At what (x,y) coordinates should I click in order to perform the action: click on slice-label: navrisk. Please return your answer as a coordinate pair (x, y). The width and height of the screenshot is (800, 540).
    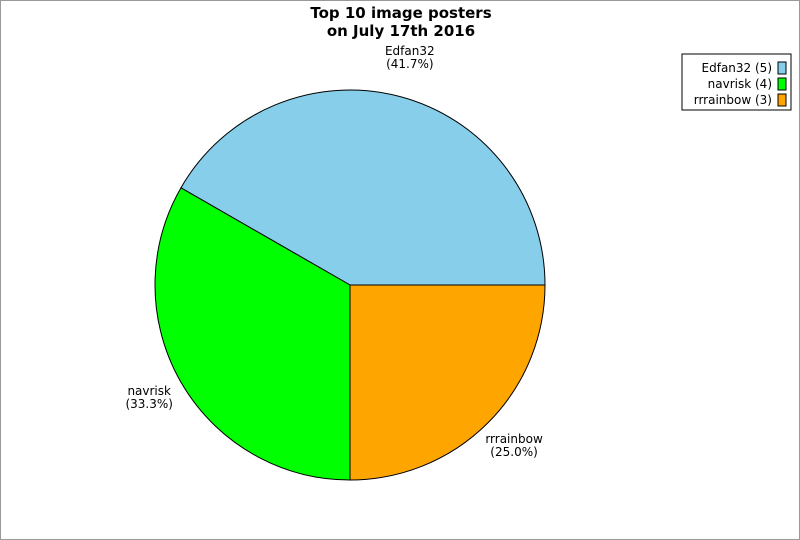
    Looking at the image, I should click on (149, 391).